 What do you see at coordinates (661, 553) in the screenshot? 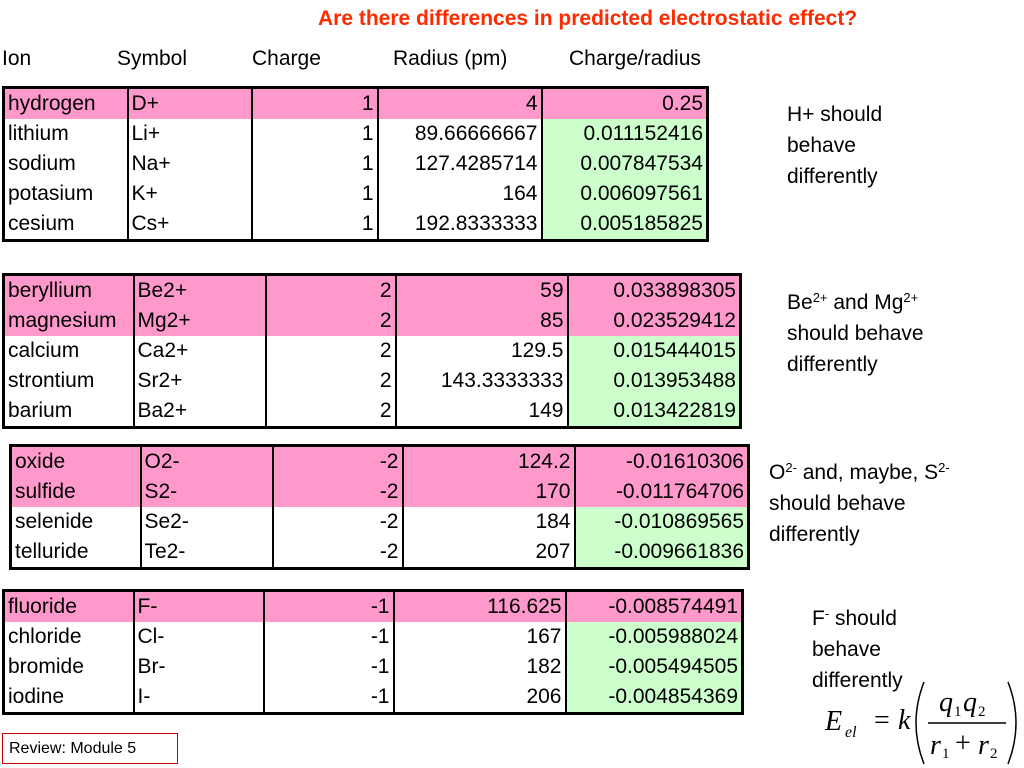
I see `charge-radius-cell: -0.009661836` at bounding box center [661, 553].